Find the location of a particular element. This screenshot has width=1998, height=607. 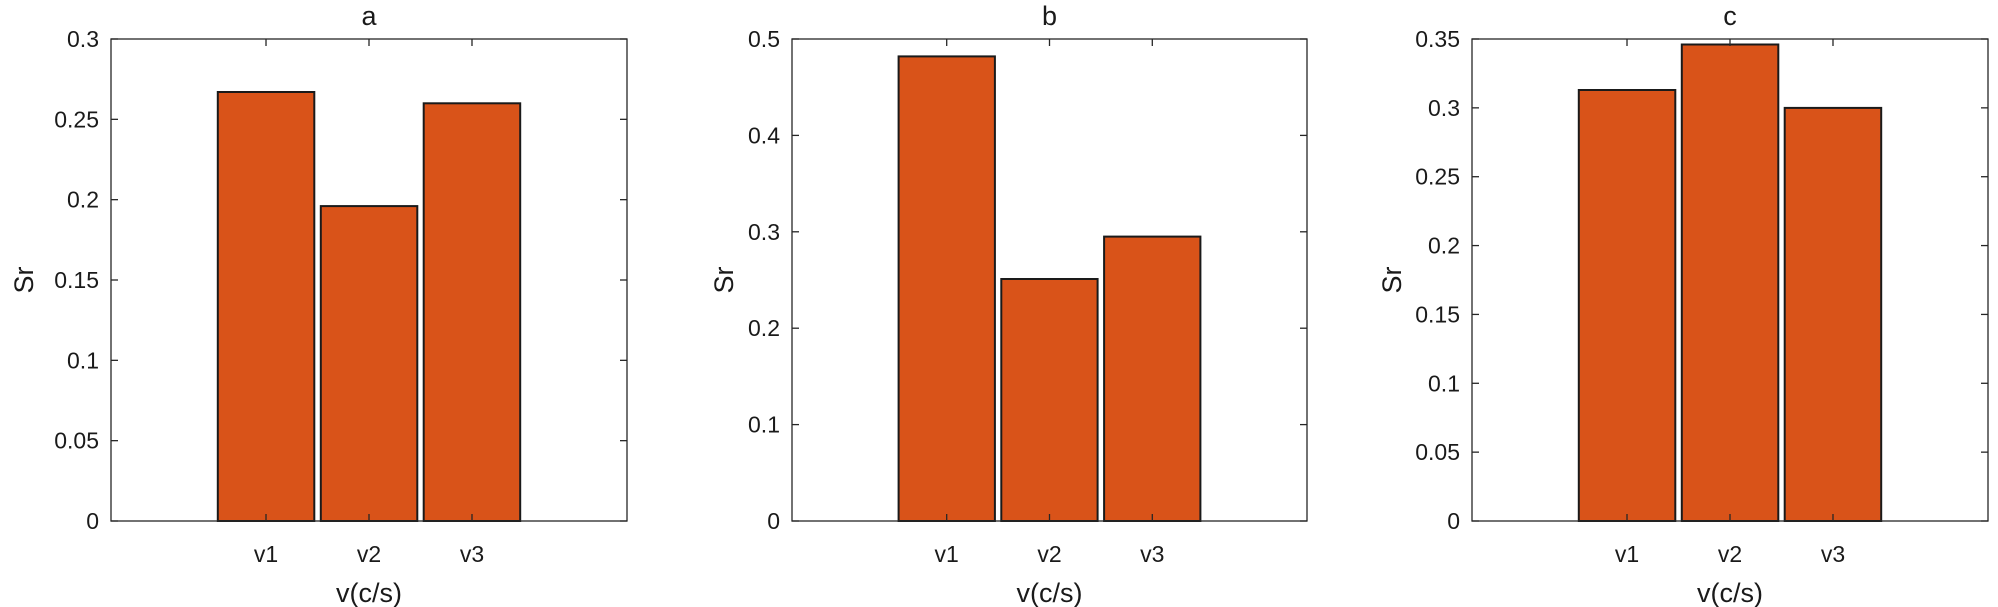

y-tick-label: 0.35 is located at coordinates (1437, 39).